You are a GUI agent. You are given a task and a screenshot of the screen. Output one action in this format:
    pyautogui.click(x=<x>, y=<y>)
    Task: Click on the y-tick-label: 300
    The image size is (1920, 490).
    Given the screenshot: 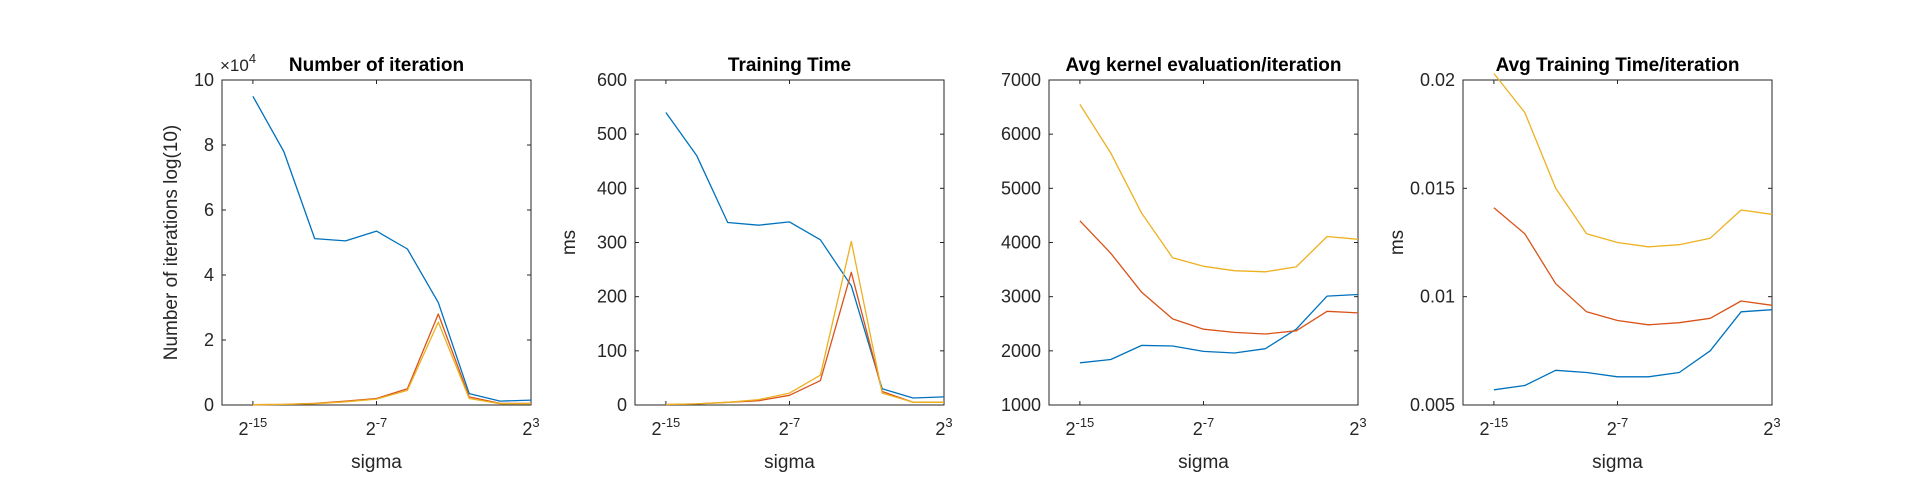 What is the action you would take?
    pyautogui.click(x=612, y=243)
    